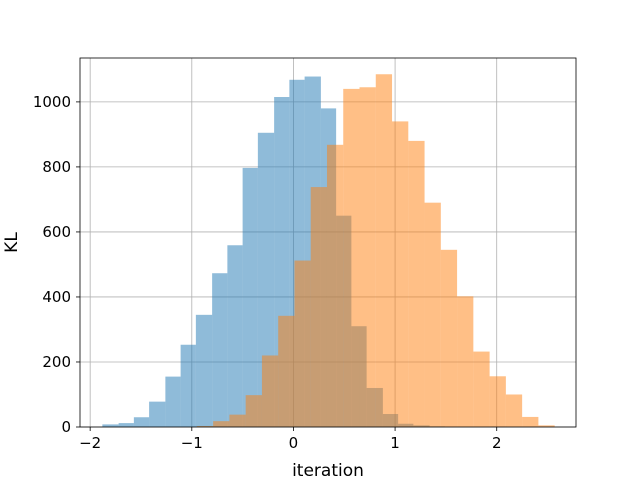 The height and width of the screenshot is (480, 640). What do you see at coordinates (56, 167) in the screenshot?
I see `y-tick-label: 800` at bounding box center [56, 167].